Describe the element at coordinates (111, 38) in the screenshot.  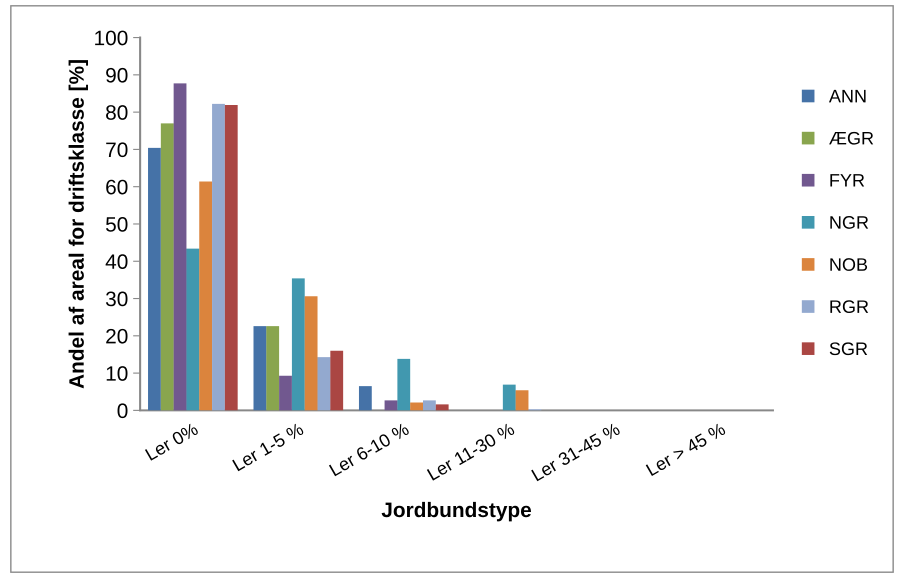
I see `y-tick-label: 100` at that location.